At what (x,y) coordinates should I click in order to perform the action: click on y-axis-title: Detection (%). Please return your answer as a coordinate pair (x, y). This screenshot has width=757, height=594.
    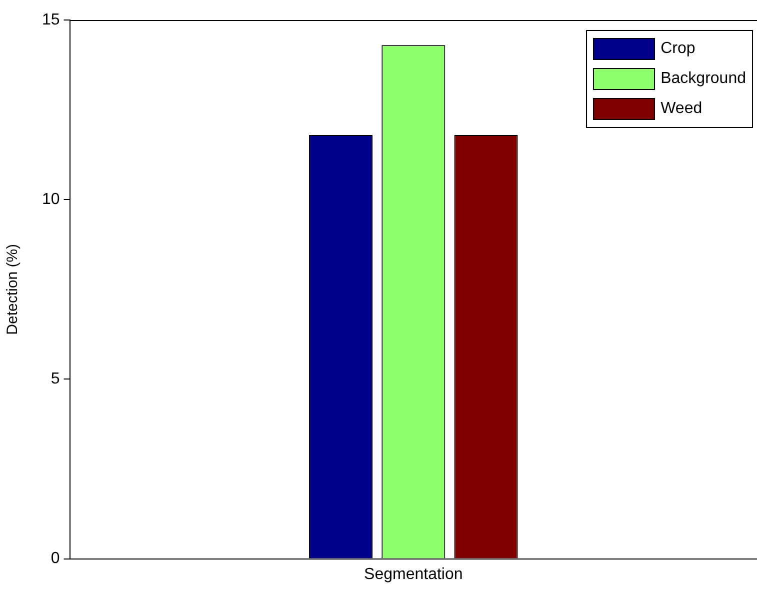
    Looking at the image, I should click on (13, 289).